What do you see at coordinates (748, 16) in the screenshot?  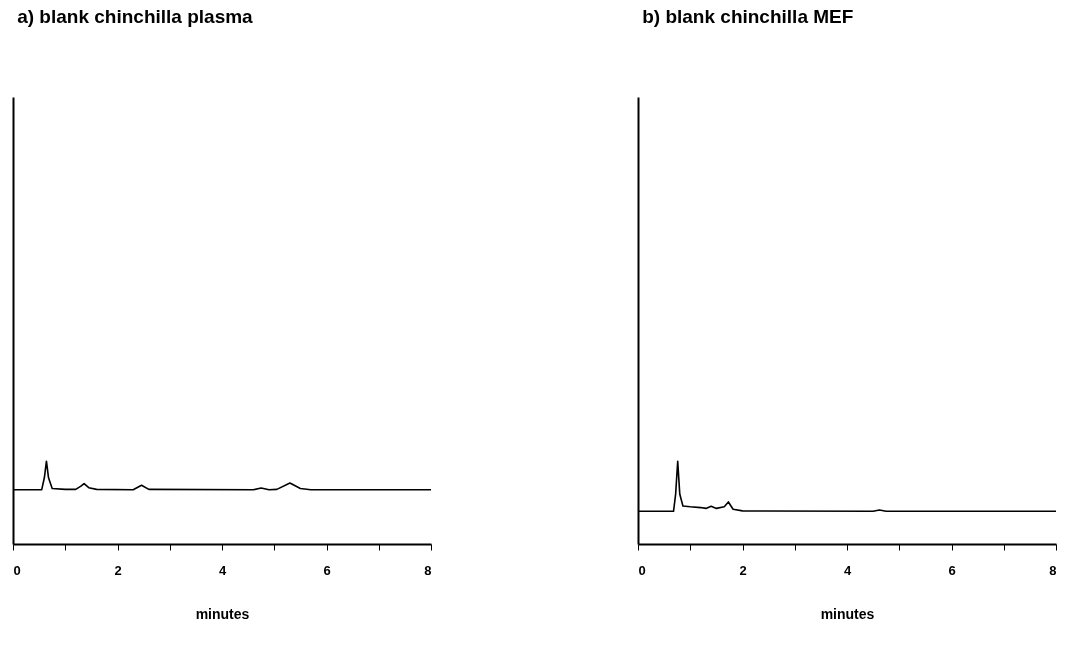 I see `chart-title: b) blank chinchilla MEF` at bounding box center [748, 16].